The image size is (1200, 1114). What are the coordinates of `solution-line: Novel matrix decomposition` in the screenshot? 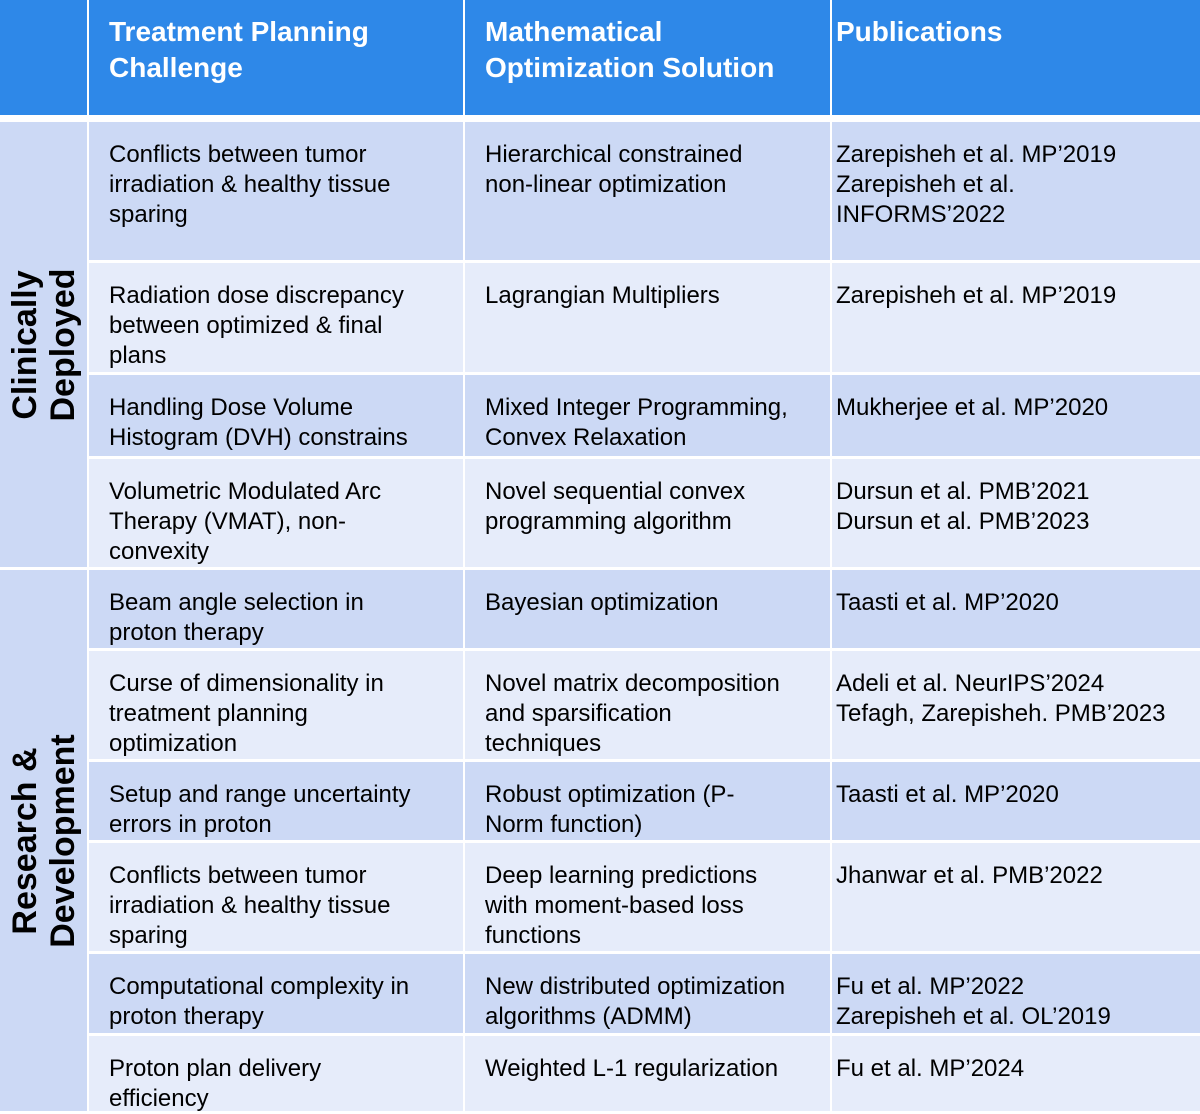 It's located at (632, 683).